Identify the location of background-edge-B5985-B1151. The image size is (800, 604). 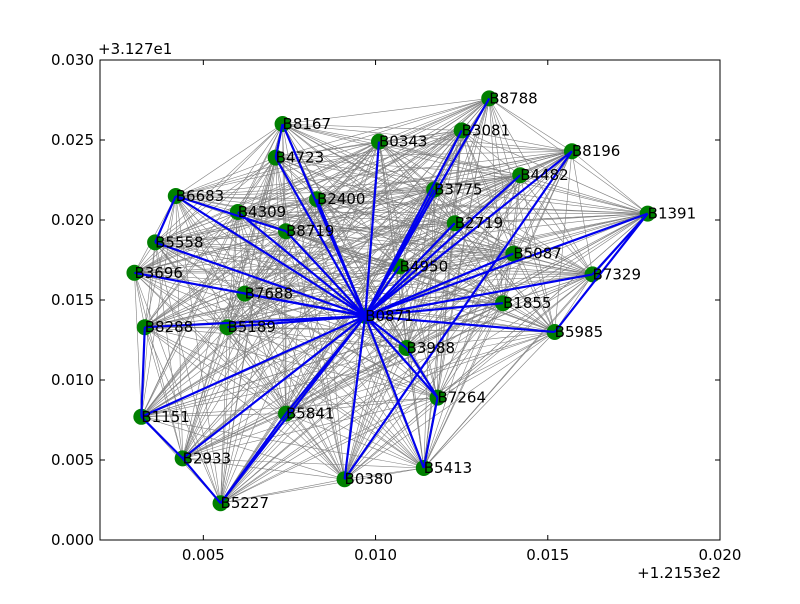
(348, 374).